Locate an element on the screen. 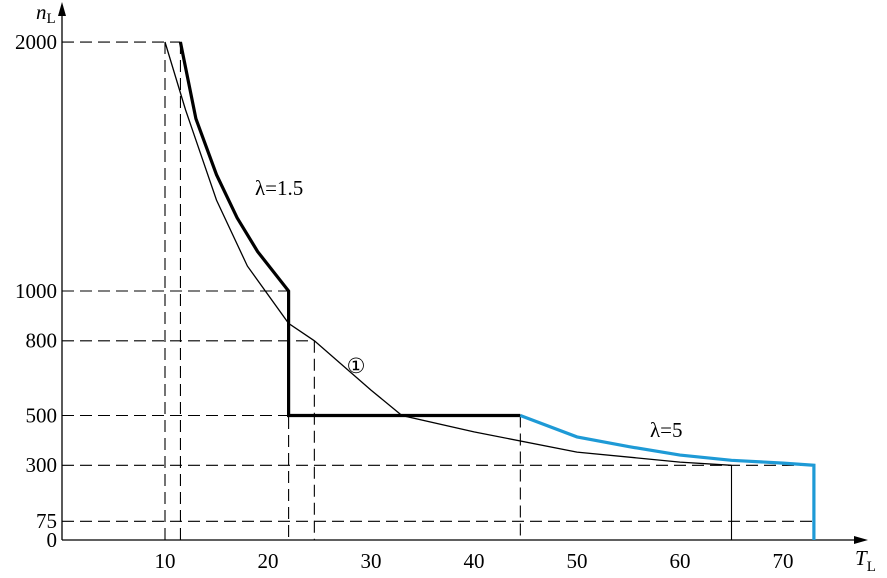 This screenshot has width=887, height=578. x-tick-label: 30 is located at coordinates (371, 561).